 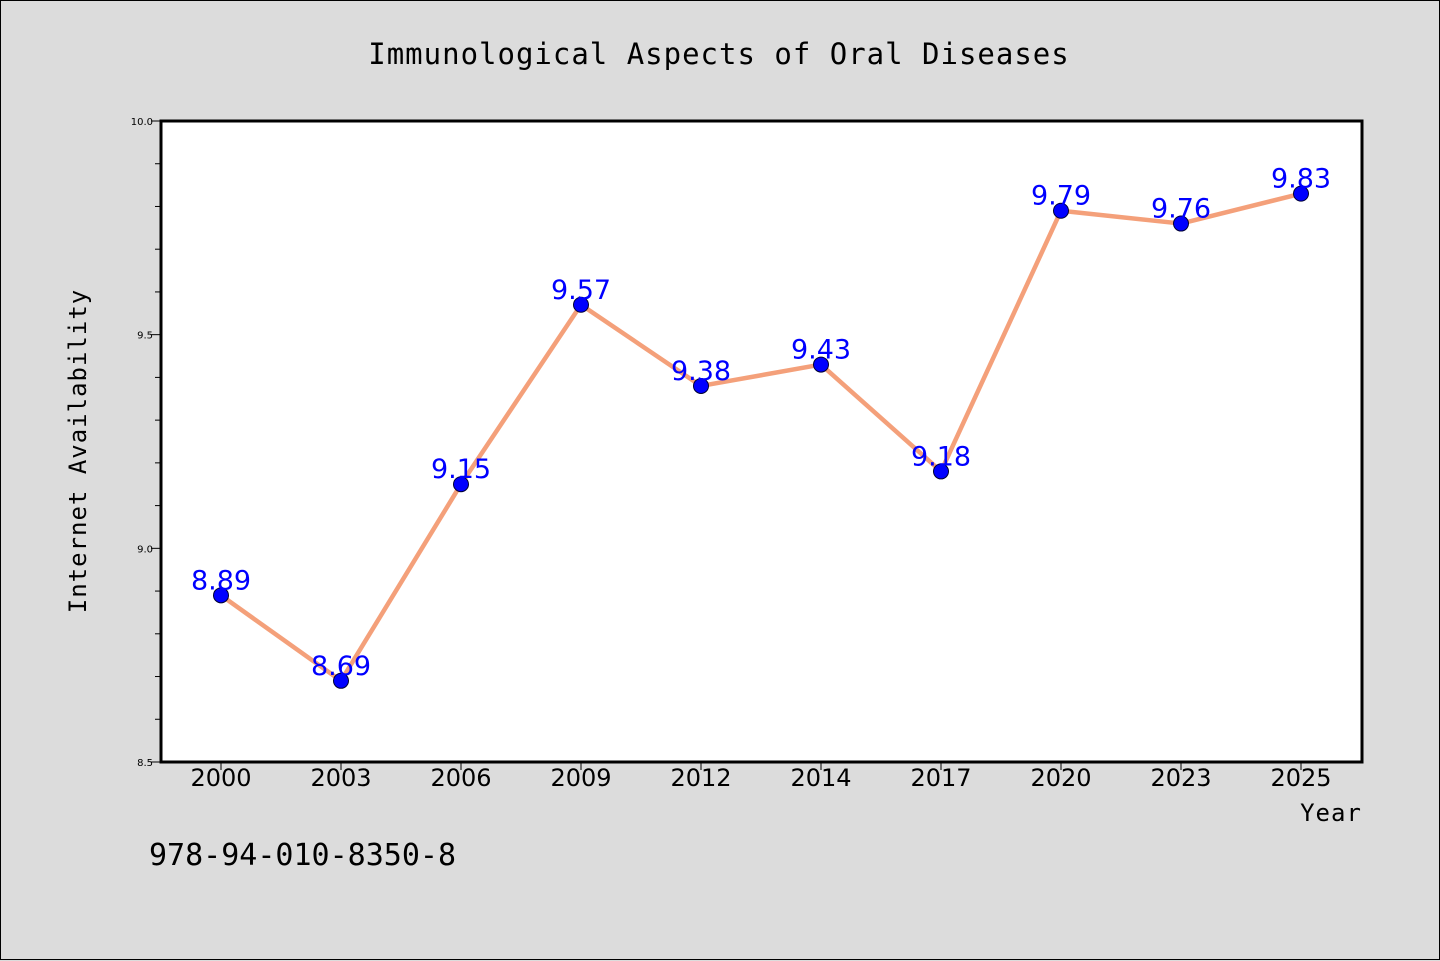 What do you see at coordinates (145, 549) in the screenshot?
I see `y-tick-label: 9.0` at bounding box center [145, 549].